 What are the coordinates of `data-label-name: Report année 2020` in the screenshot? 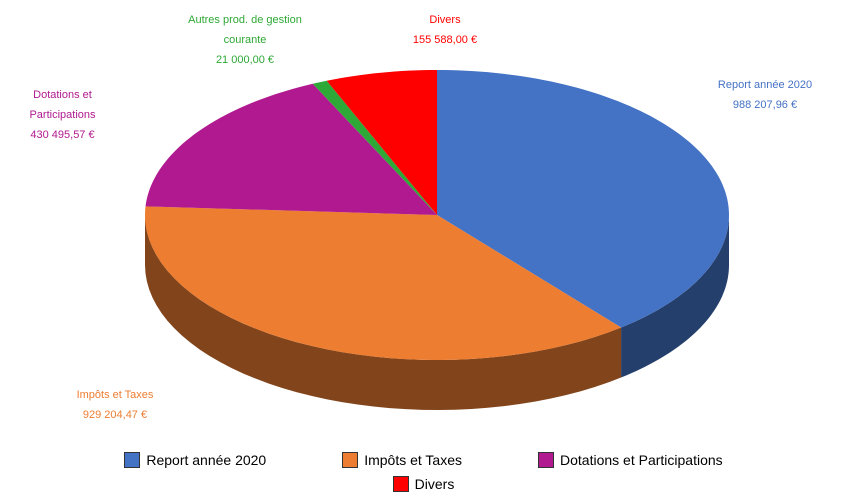 It's located at (765, 85).